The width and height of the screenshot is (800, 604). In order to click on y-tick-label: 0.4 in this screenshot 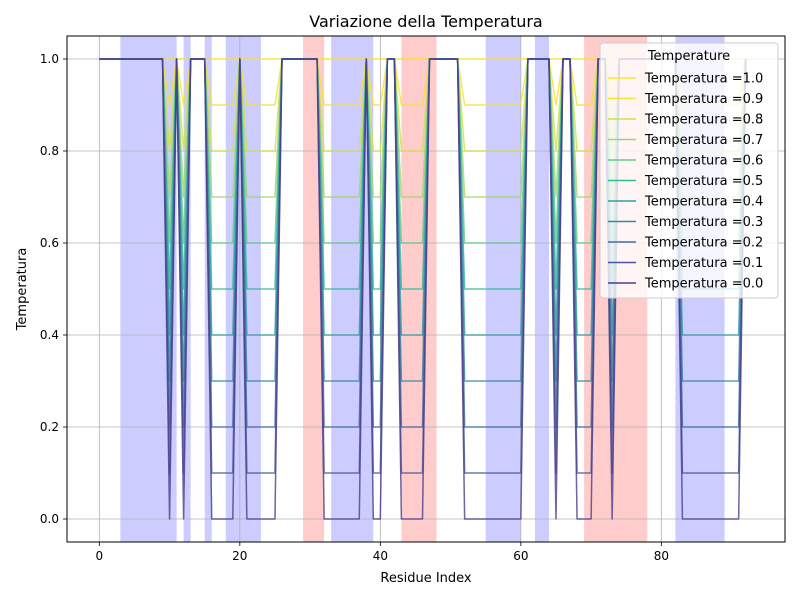, I will do `click(49, 335)`.